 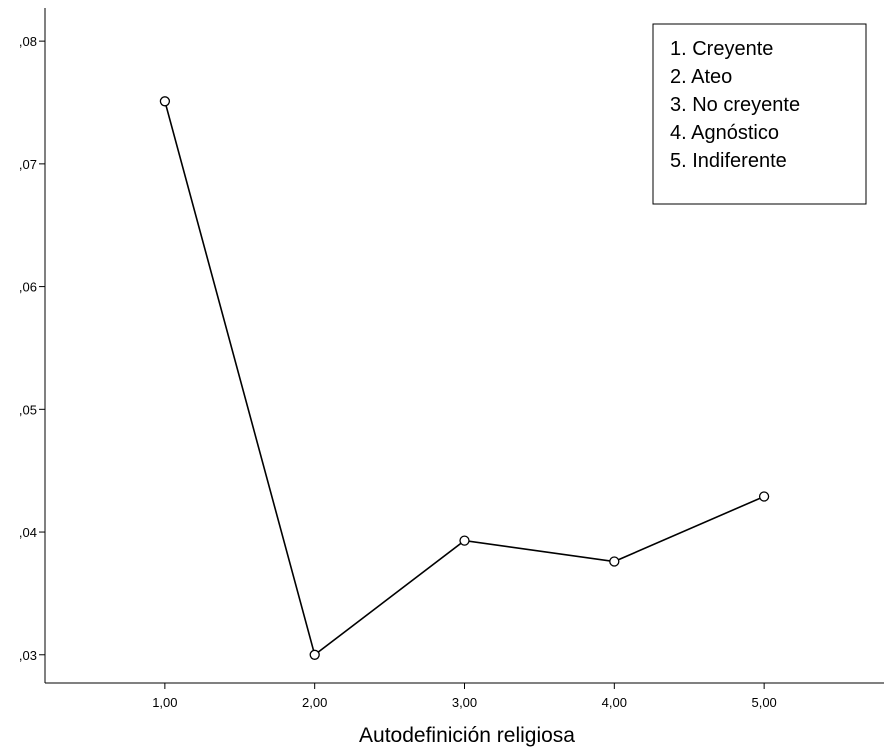 What do you see at coordinates (724, 133) in the screenshot?
I see `legend-entry-4: 4. Agnóstico` at bounding box center [724, 133].